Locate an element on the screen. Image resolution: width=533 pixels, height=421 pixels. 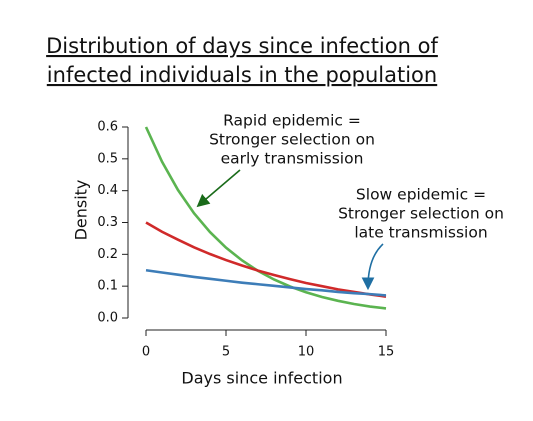
y-tick-label: 0.2 is located at coordinates (107, 254).